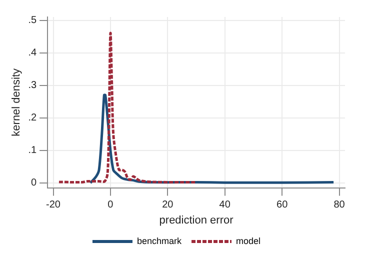 The height and width of the screenshot is (264, 367). What do you see at coordinates (32, 150) in the screenshot?
I see `y-tick-label: .1` at bounding box center [32, 150].